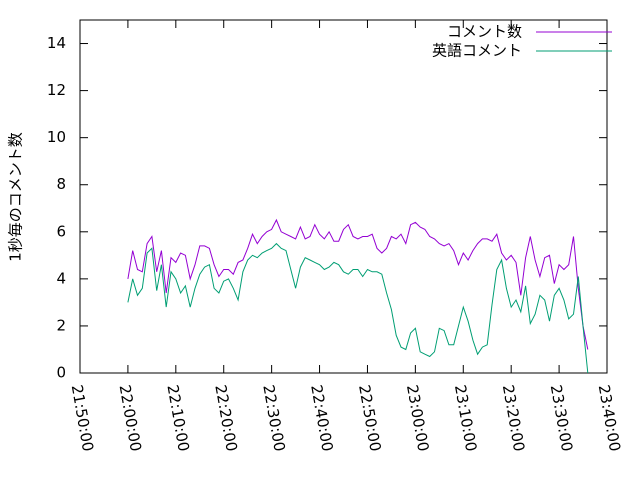 Image resolution: width=640 pixels, height=480 pixels. Describe the element at coordinates (513, 417) in the screenshot. I see `x-tick-label: 23:20:00` at that location.